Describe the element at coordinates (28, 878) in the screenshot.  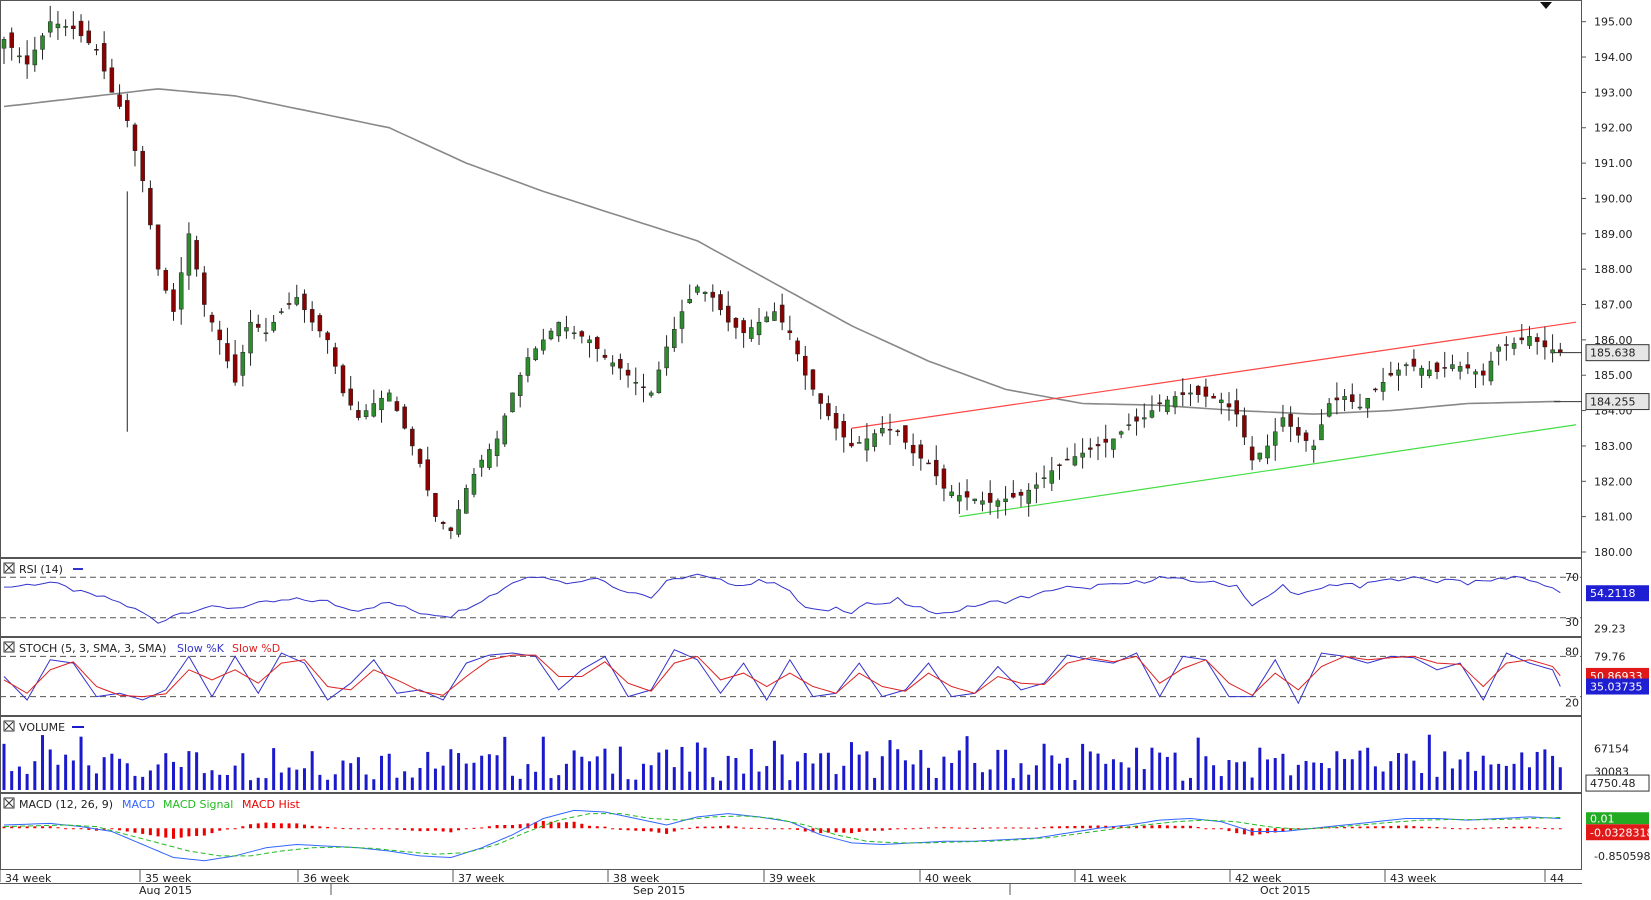
I see `week-label: 34 week` at that location.